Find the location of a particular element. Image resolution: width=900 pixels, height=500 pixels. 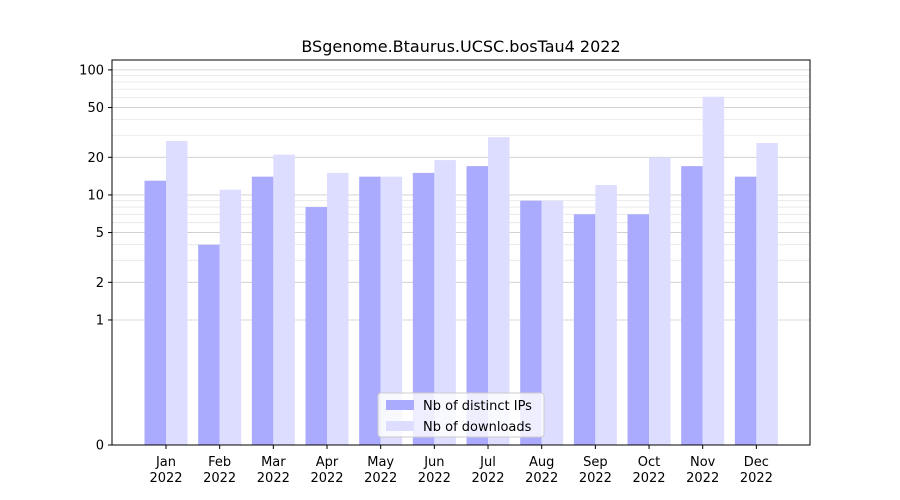

x-tick-label-month: Aug is located at coordinates (541, 462).